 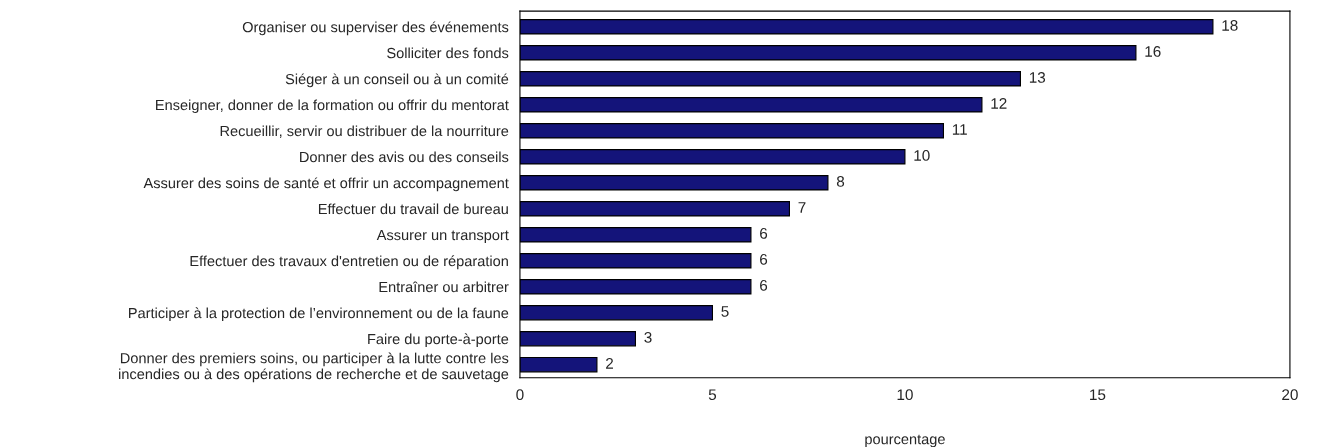 What do you see at coordinates (999, 103) in the screenshot?
I see `data-label: 12` at bounding box center [999, 103].